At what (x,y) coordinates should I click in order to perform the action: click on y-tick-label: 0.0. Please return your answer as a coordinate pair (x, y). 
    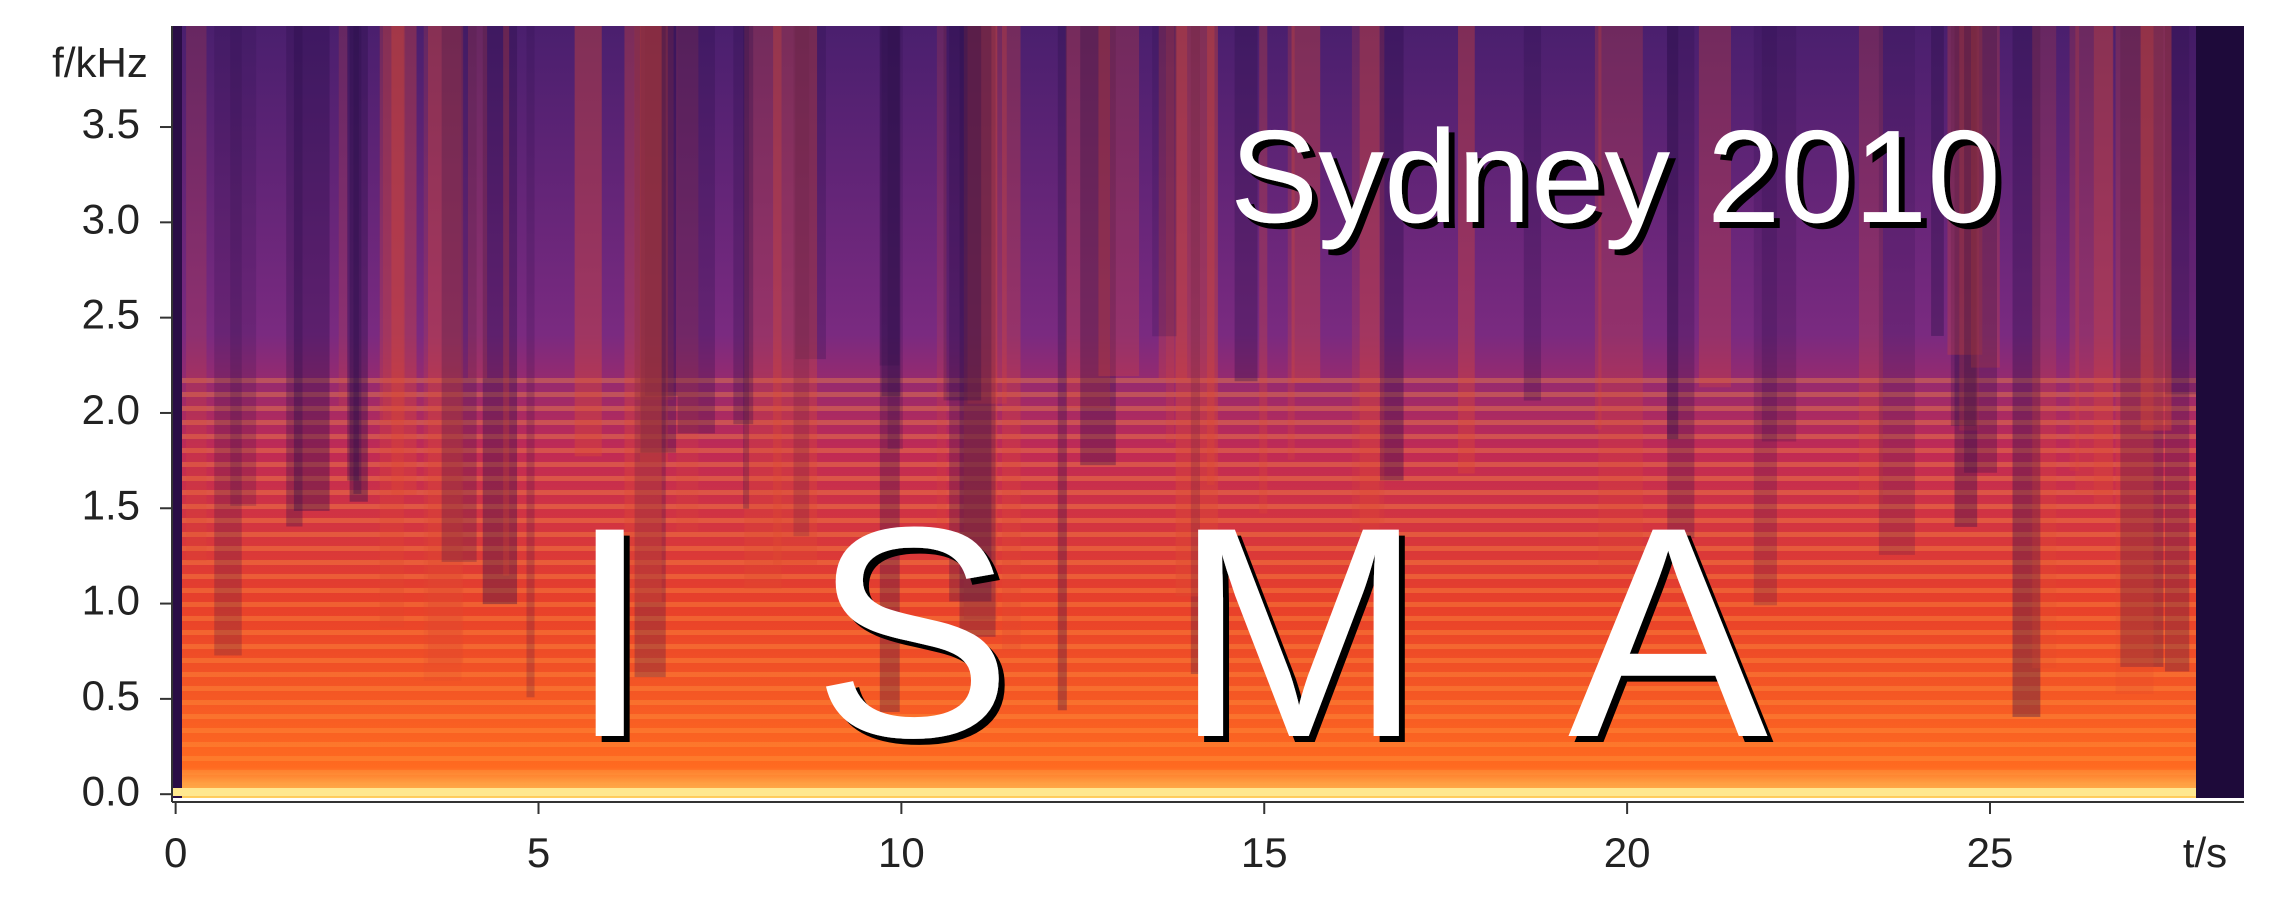
    Looking at the image, I should click on (111, 790).